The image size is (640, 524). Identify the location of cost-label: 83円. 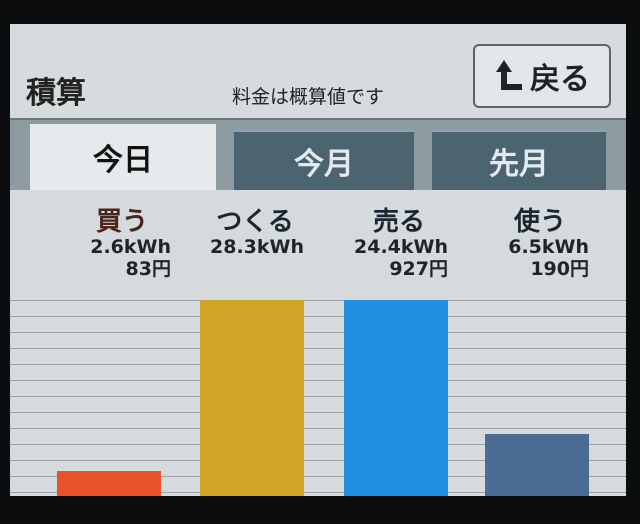
(148, 269).